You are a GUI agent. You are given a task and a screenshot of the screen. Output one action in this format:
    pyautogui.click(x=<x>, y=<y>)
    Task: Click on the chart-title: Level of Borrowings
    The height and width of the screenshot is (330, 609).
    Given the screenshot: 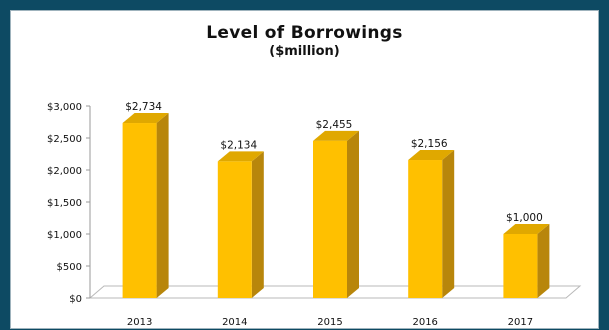 What is the action you would take?
    pyautogui.click(x=304, y=33)
    